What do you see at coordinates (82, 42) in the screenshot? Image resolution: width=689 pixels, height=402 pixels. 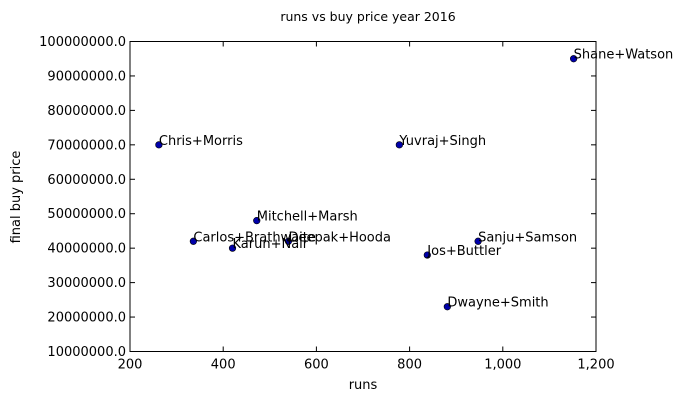 I see `y-tick-label: 100000000.0` at bounding box center [82, 42].